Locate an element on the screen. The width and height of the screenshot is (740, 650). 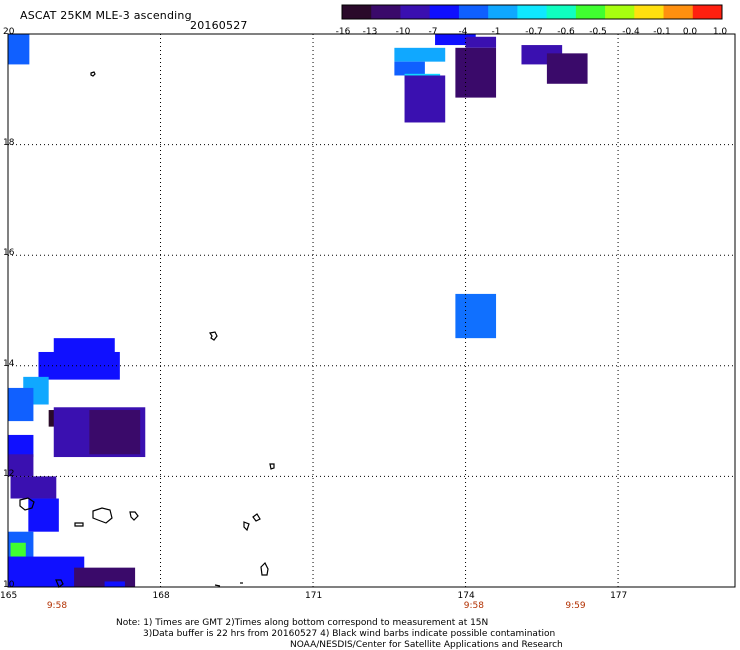
longitude-label: 177 is located at coordinates (619, 596).